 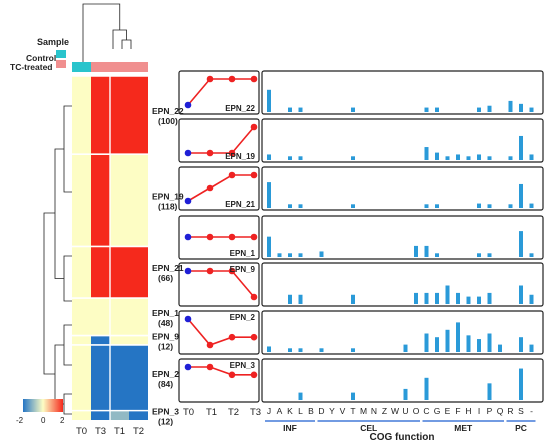 I want to click on profile-label: EPN_2, so click(x=243, y=317).